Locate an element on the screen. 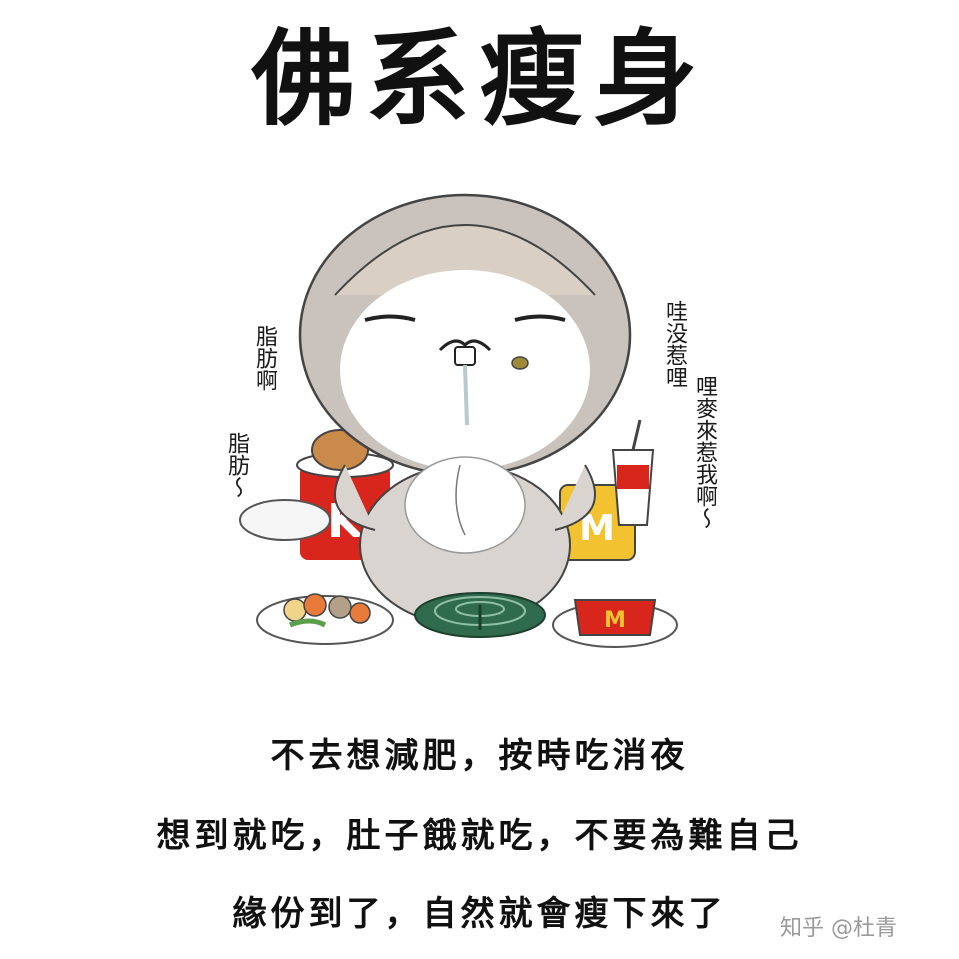 The height and width of the screenshot is (959, 959). bowl is located at coordinates (285, 520).